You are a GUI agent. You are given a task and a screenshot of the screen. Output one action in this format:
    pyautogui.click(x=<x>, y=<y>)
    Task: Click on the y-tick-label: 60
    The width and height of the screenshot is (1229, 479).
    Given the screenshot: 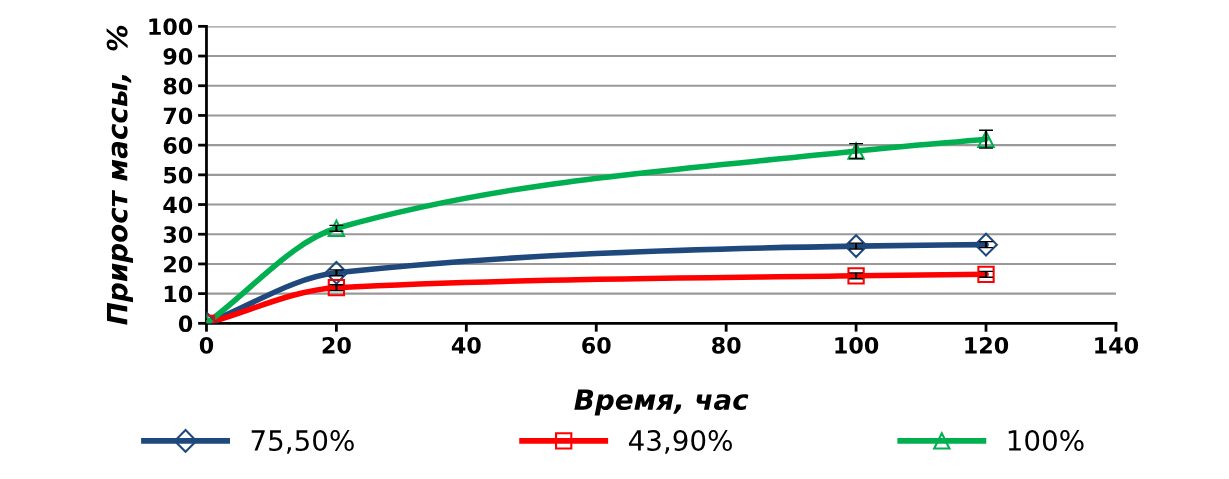 What is the action you would take?
    pyautogui.click(x=178, y=145)
    